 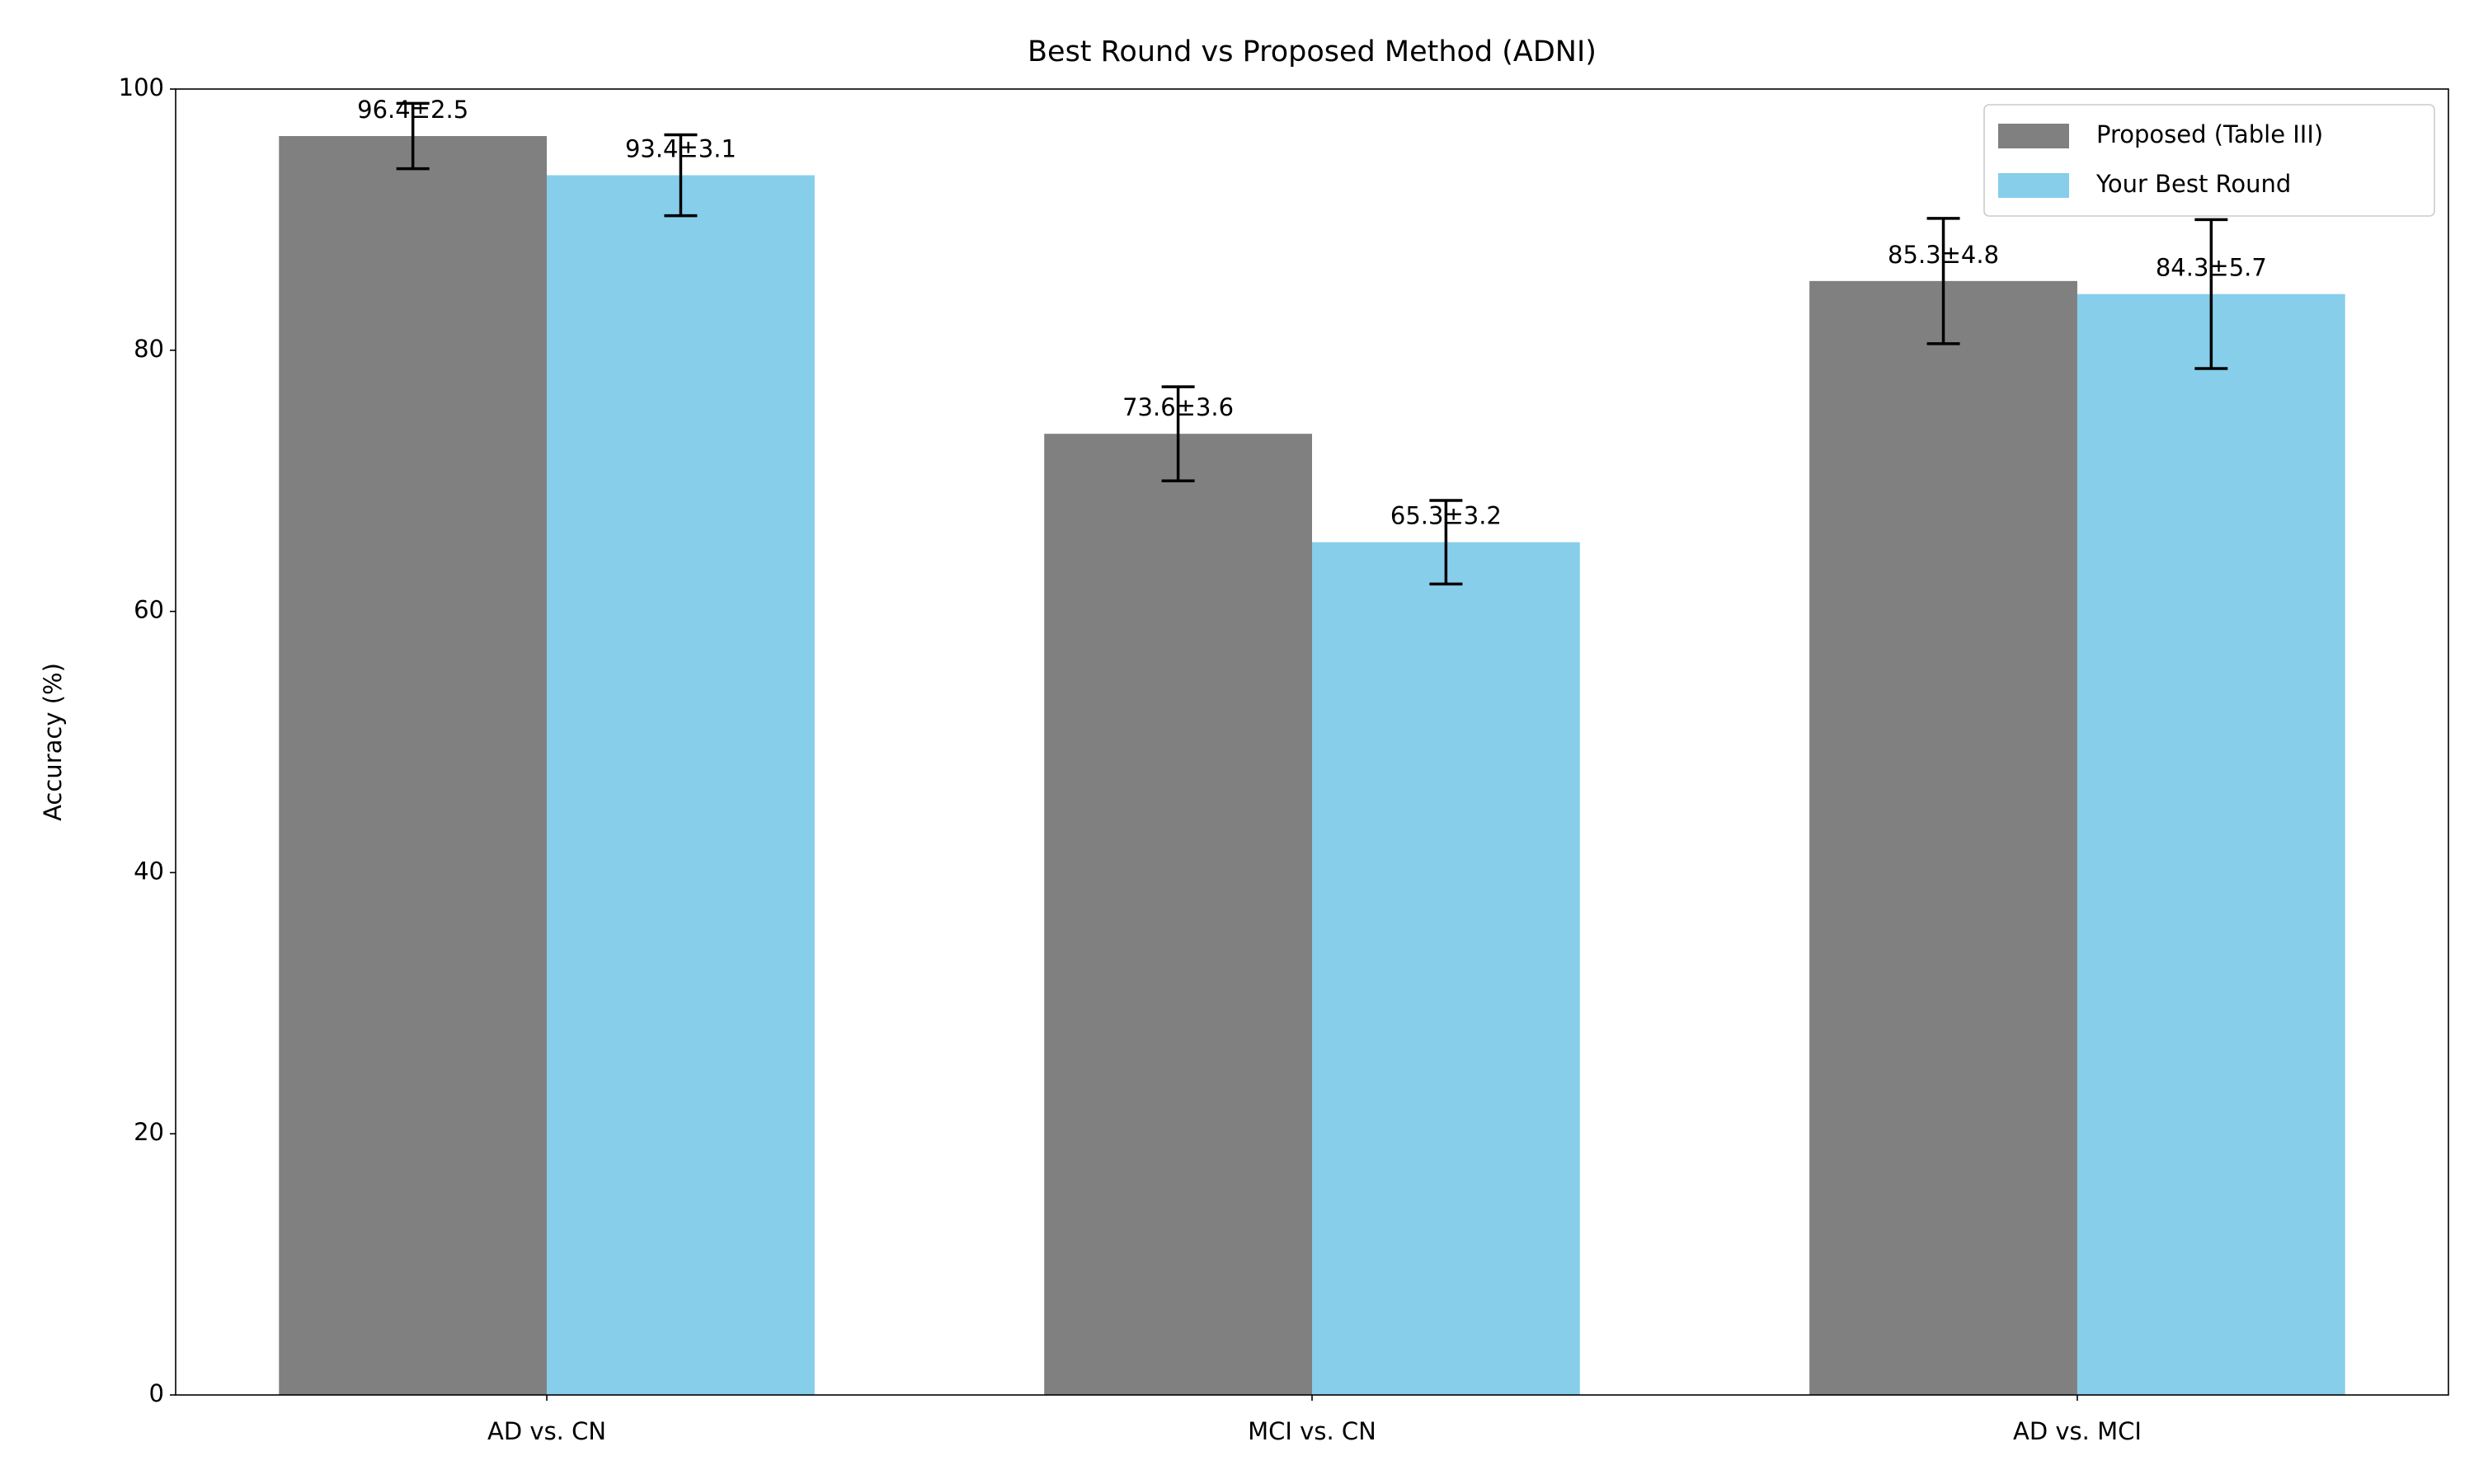 What do you see at coordinates (1312, 1431) in the screenshot?
I see `x-tick-label: MCI vs. CN` at bounding box center [1312, 1431].